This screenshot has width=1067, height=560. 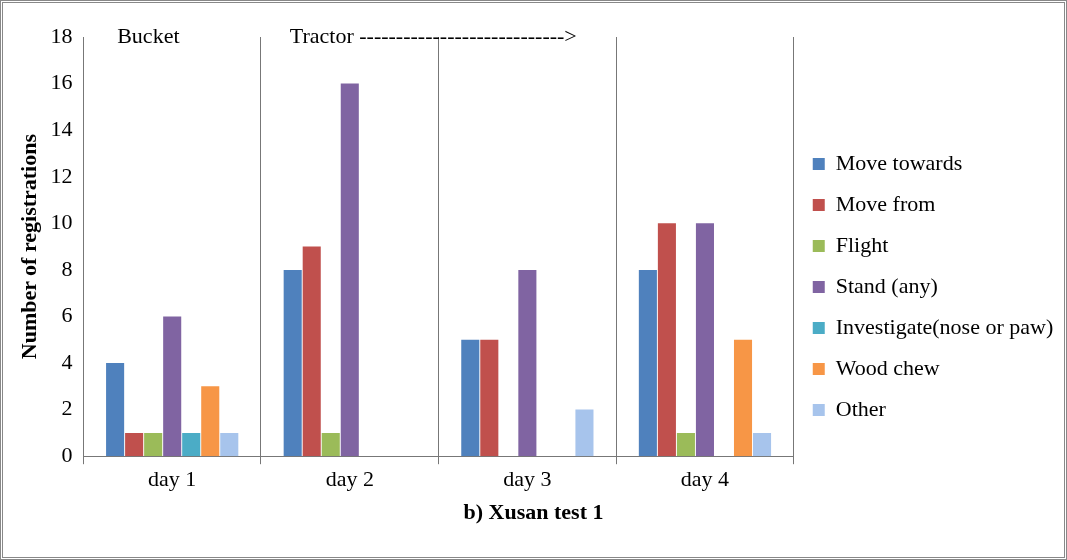 What do you see at coordinates (67, 408) in the screenshot?
I see `y-tick-label: 2` at bounding box center [67, 408].